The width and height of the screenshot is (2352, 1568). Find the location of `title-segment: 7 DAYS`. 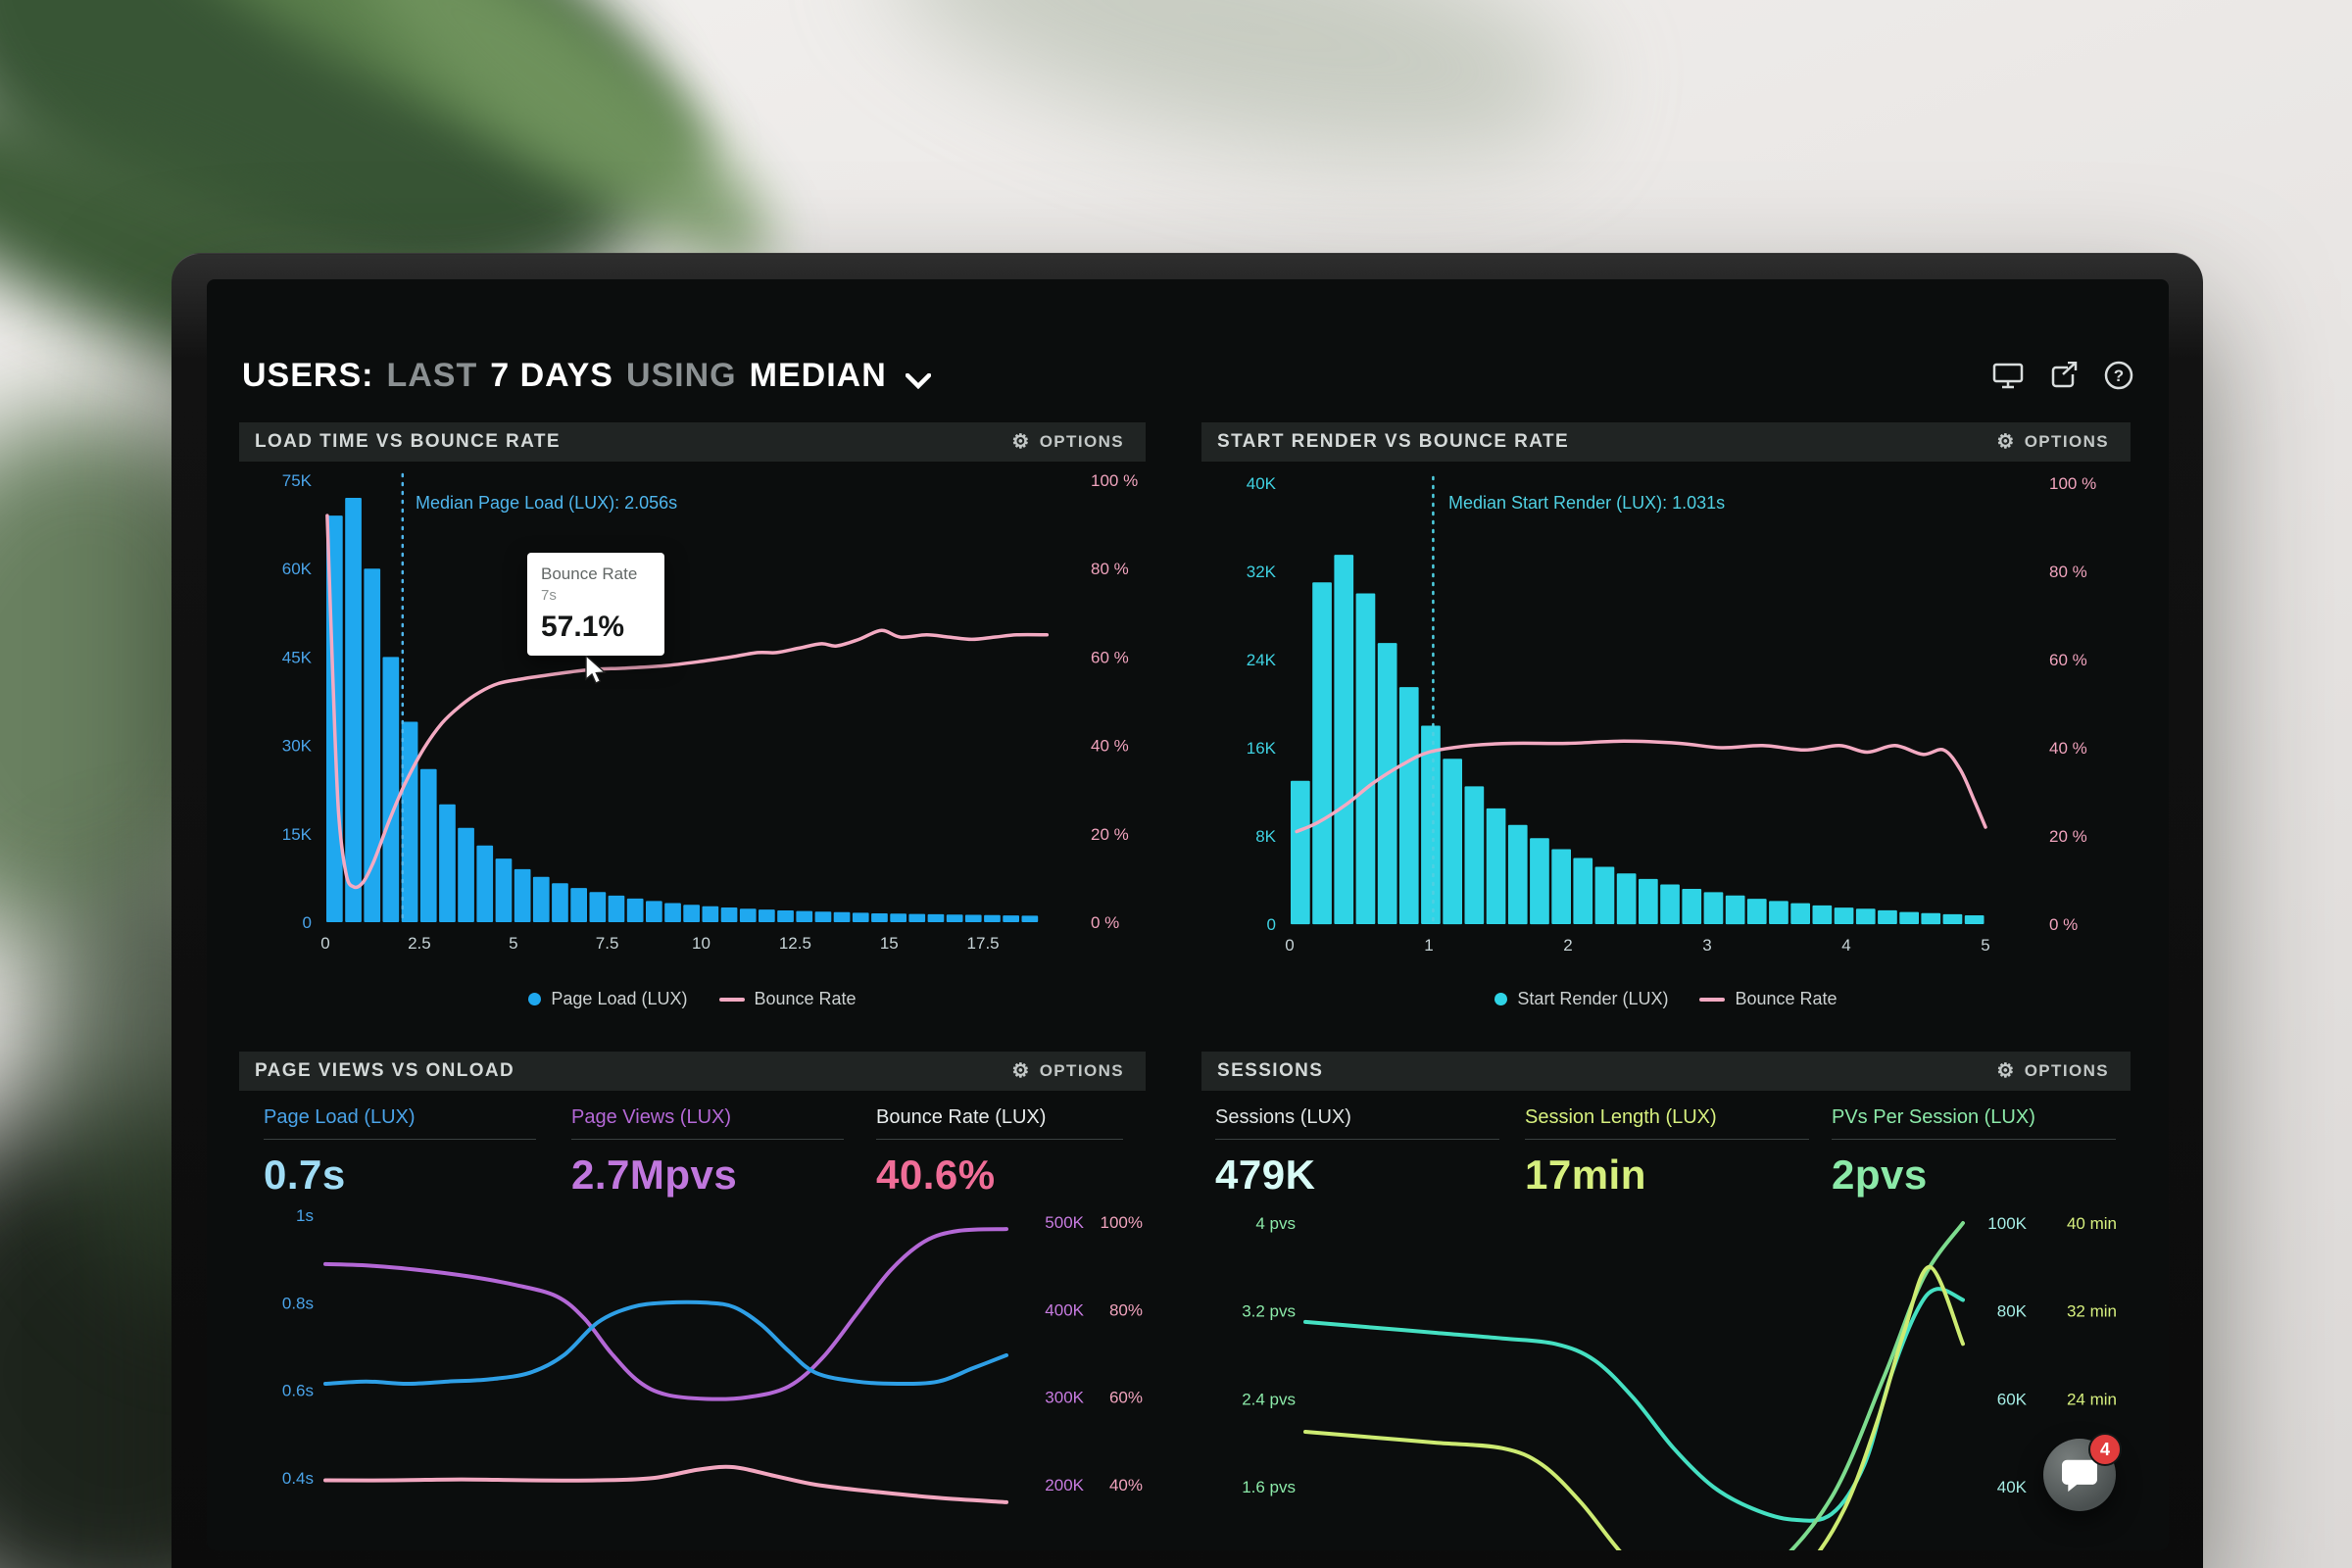

title-segment: 7 DAYS is located at coordinates (551, 375).